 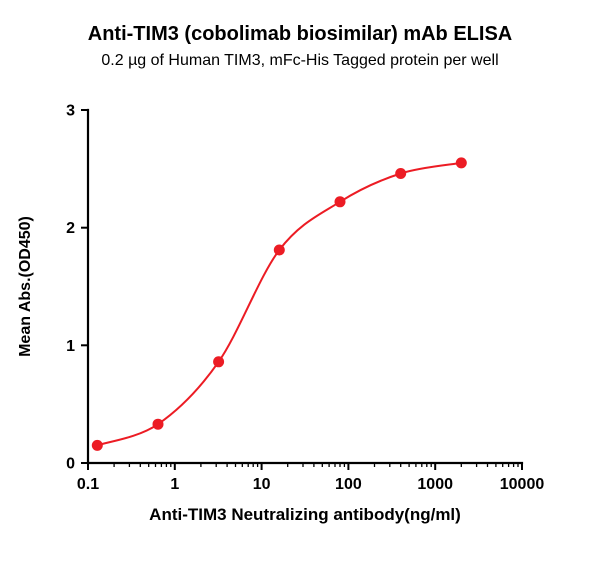 I want to click on y-tick-label: 2, so click(x=70, y=228).